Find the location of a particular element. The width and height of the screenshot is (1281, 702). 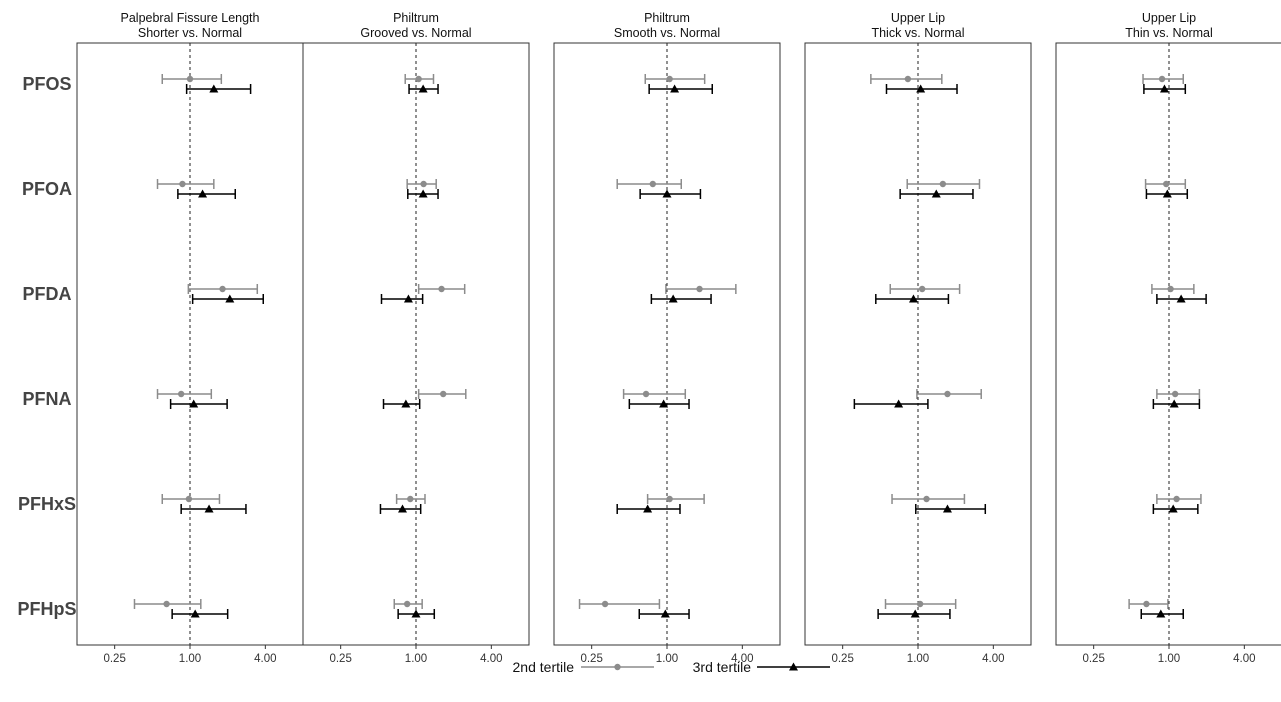

row-label-pfos: PFOS is located at coordinates (46, 84).